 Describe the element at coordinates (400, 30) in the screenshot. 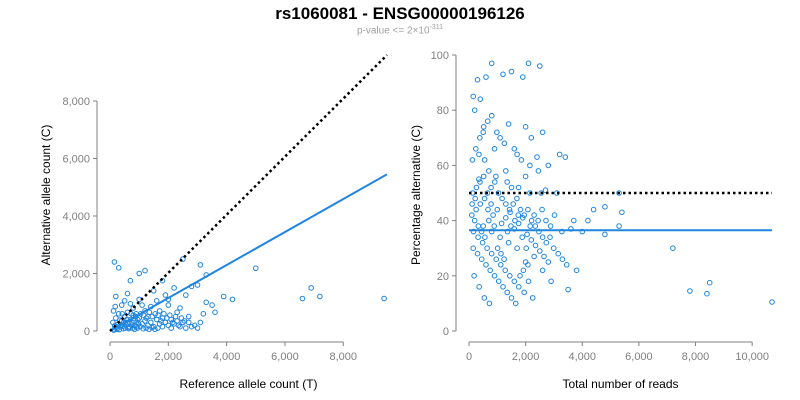

I see `chart-subtitle: p-value <= 2×10-311` at that location.